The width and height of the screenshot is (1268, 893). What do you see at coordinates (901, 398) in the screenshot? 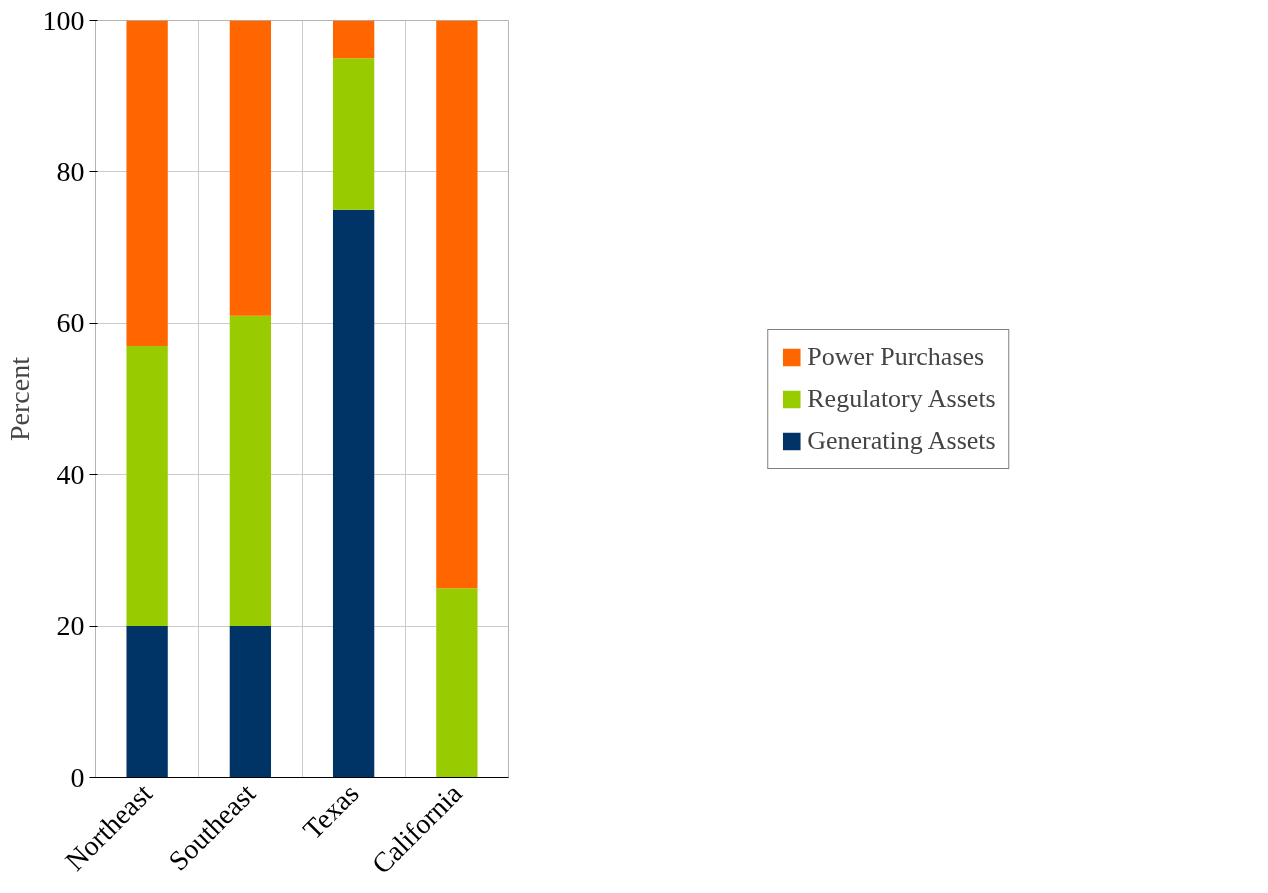
I see `legend-label: Regulatory Assets` at bounding box center [901, 398].